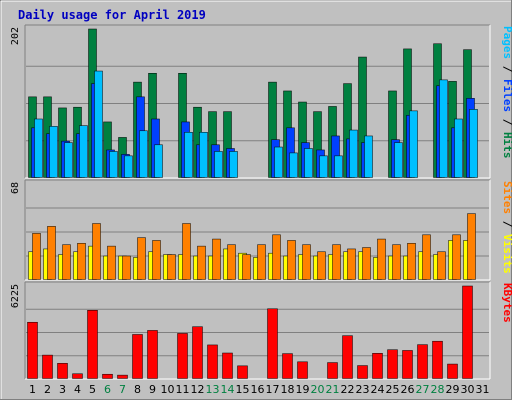 The width and height of the screenshot is (512, 400). I want to click on x-tick-label-17: 17, so click(273, 389).